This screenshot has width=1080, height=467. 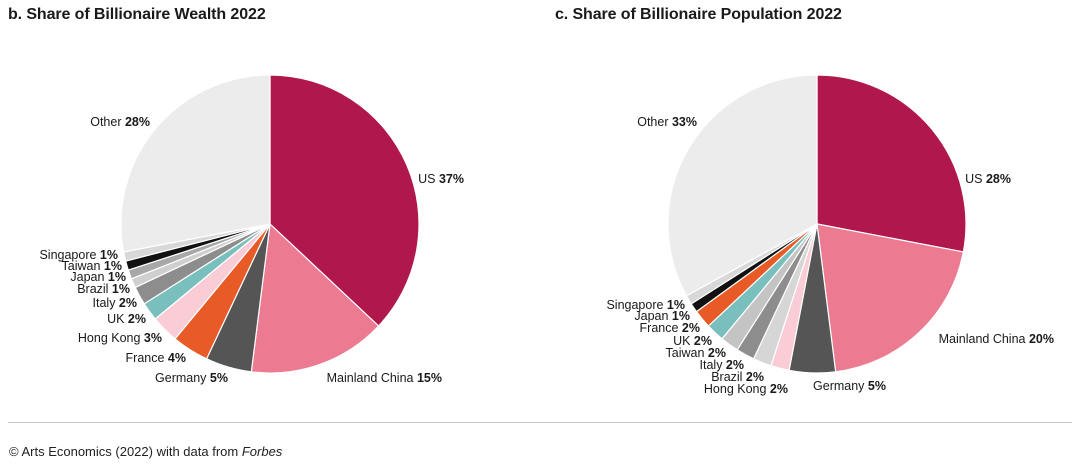 What do you see at coordinates (429, 378) in the screenshot?
I see `slice-label-value: 15%` at bounding box center [429, 378].